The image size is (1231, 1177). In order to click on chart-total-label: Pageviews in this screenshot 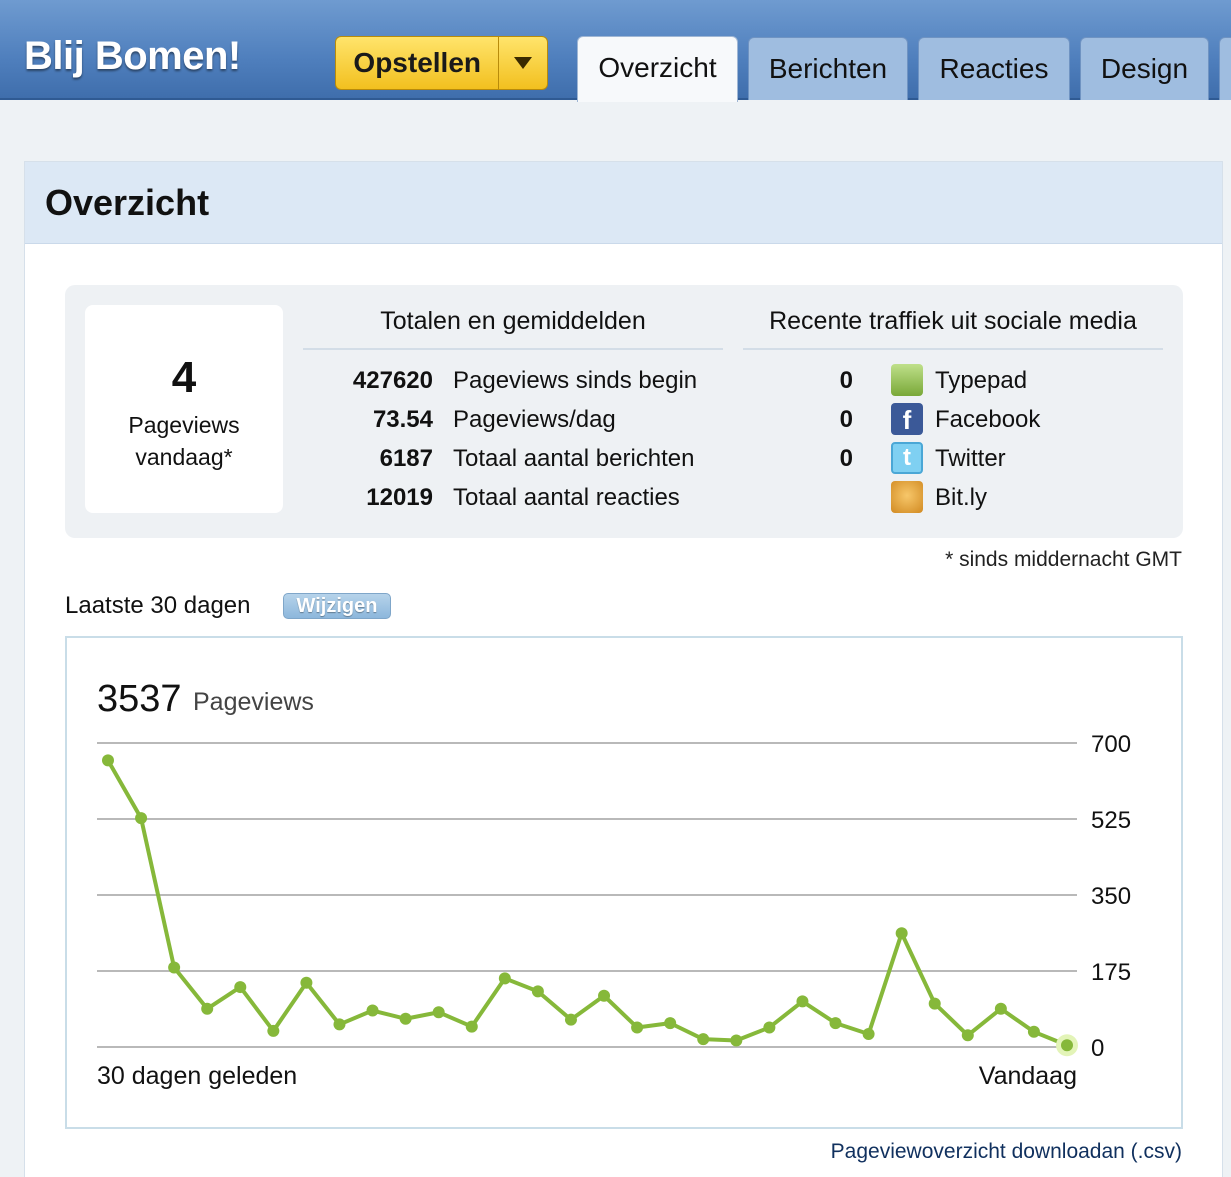, I will do `click(253, 702)`.